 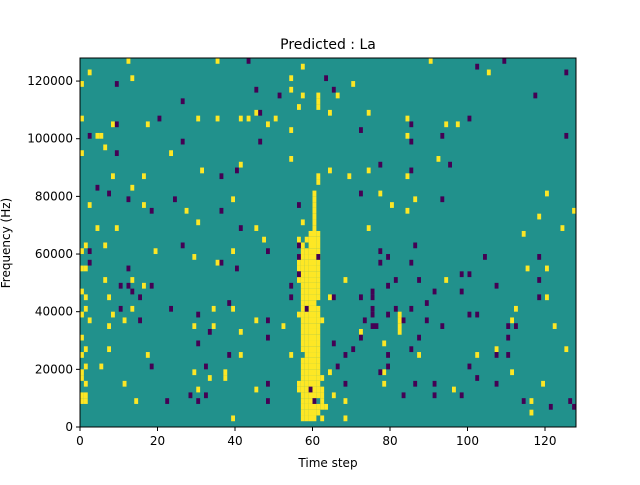 What do you see at coordinates (157, 441) in the screenshot?
I see `x-tick-label: 20` at bounding box center [157, 441].